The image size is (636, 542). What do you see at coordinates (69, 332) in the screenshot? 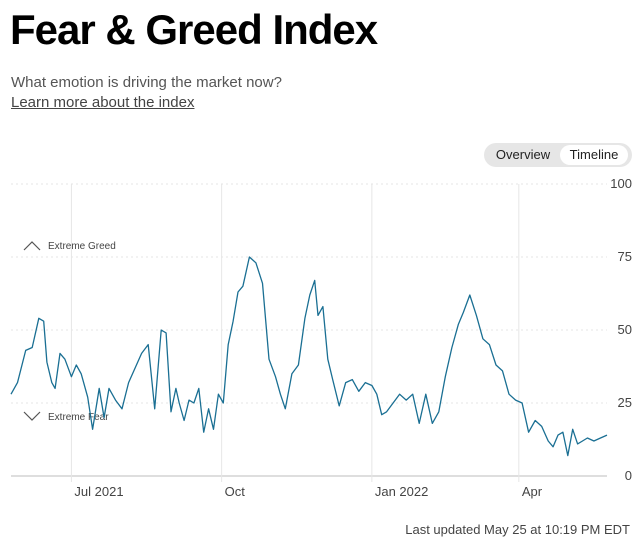
I see `chart-bands: Extreme Greed Extreme Fear` at bounding box center [69, 332].